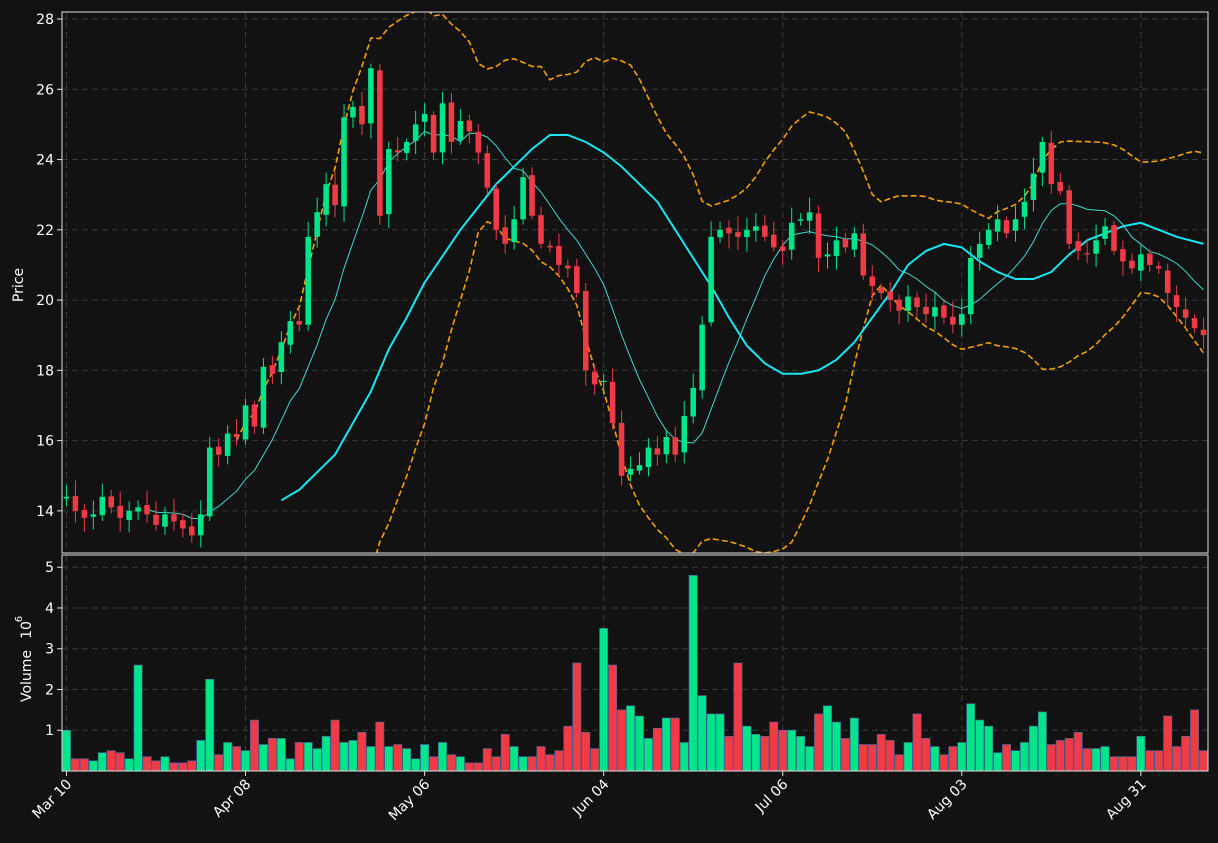 The height and width of the screenshot is (843, 1218). I want to click on price-tick-label: 28, so click(45, 20).